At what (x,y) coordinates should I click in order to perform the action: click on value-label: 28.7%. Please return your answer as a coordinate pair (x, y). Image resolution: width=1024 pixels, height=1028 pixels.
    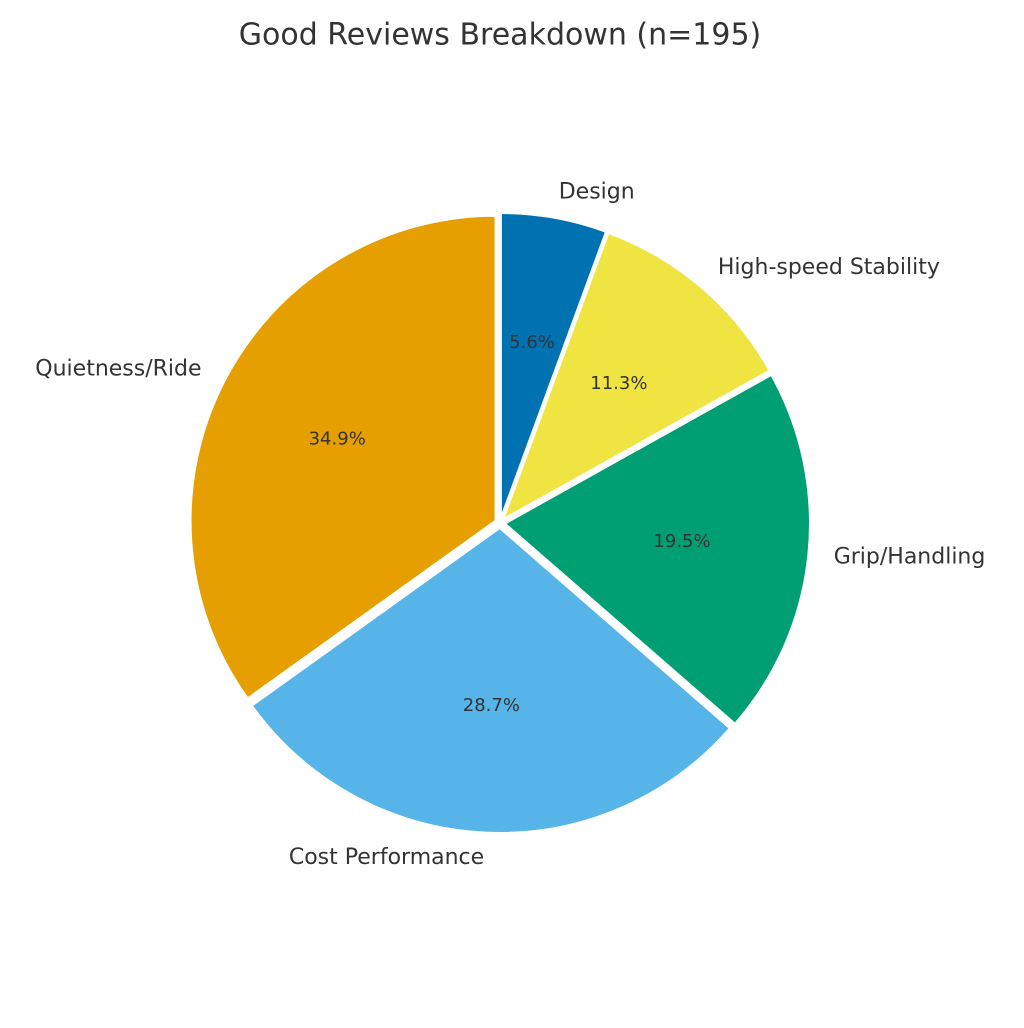
    Looking at the image, I should click on (491, 705).